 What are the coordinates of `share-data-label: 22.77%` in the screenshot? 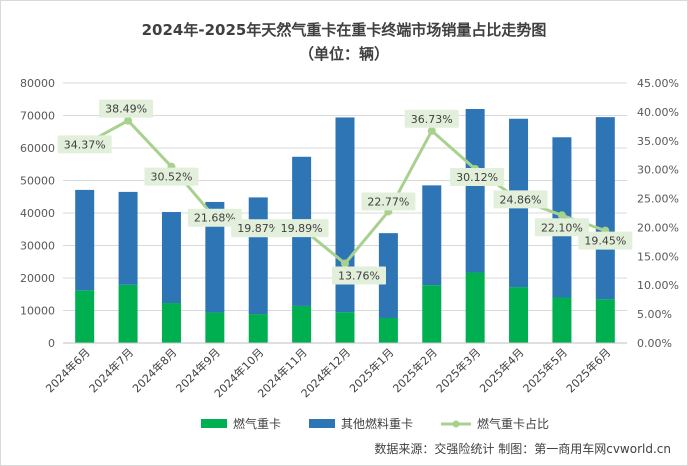 It's located at (388, 201).